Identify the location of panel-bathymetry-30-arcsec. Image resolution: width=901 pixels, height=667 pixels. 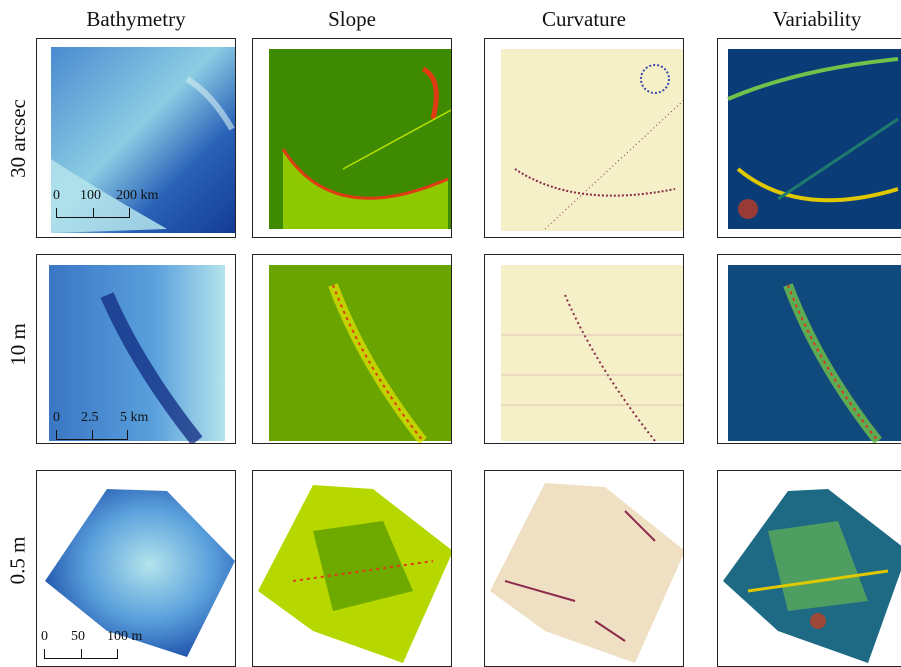
(136, 138).